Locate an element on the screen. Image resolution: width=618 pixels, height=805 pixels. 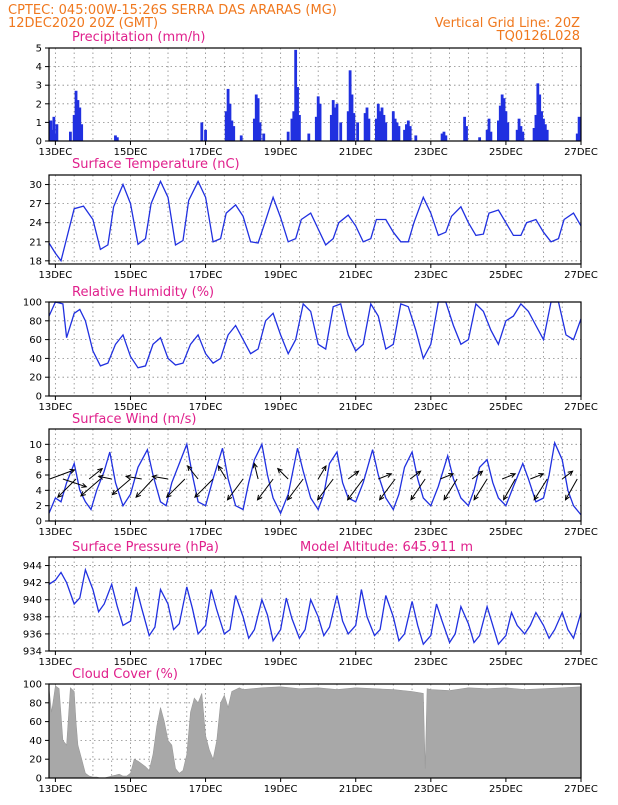
temp-ytick-label: 27 is located at coordinates (35, 204).